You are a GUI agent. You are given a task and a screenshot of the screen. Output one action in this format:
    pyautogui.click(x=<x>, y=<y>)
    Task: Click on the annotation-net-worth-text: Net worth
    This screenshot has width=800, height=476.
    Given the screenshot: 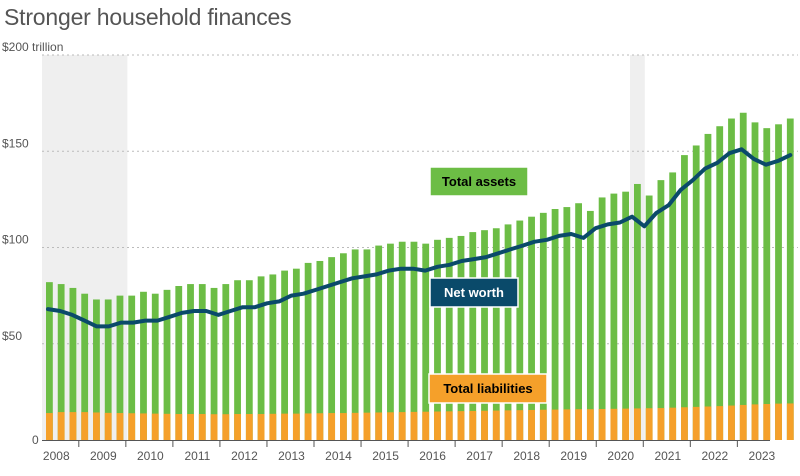 What is the action you would take?
    pyautogui.click(x=474, y=292)
    